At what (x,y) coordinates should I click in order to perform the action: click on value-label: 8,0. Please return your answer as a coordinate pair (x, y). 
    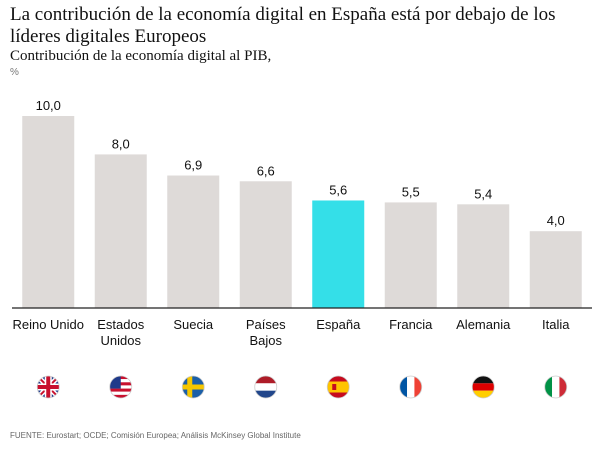
    Looking at the image, I should click on (121, 143).